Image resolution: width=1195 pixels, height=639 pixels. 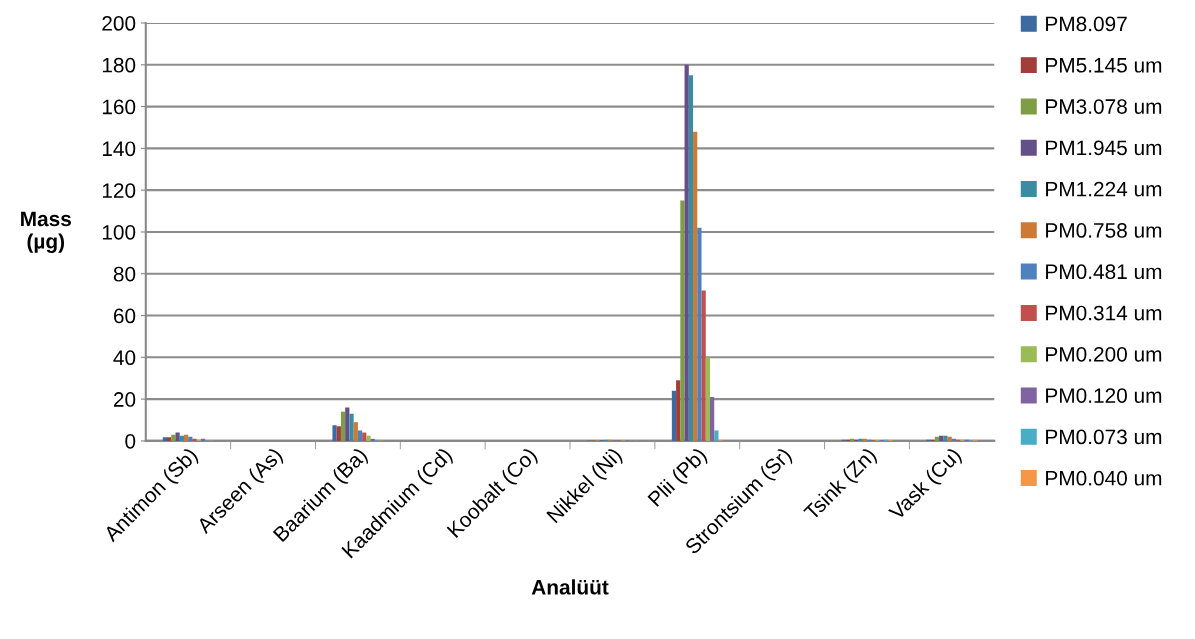 What do you see at coordinates (124, 274) in the screenshot?
I see `y-tick-label: 80` at bounding box center [124, 274].